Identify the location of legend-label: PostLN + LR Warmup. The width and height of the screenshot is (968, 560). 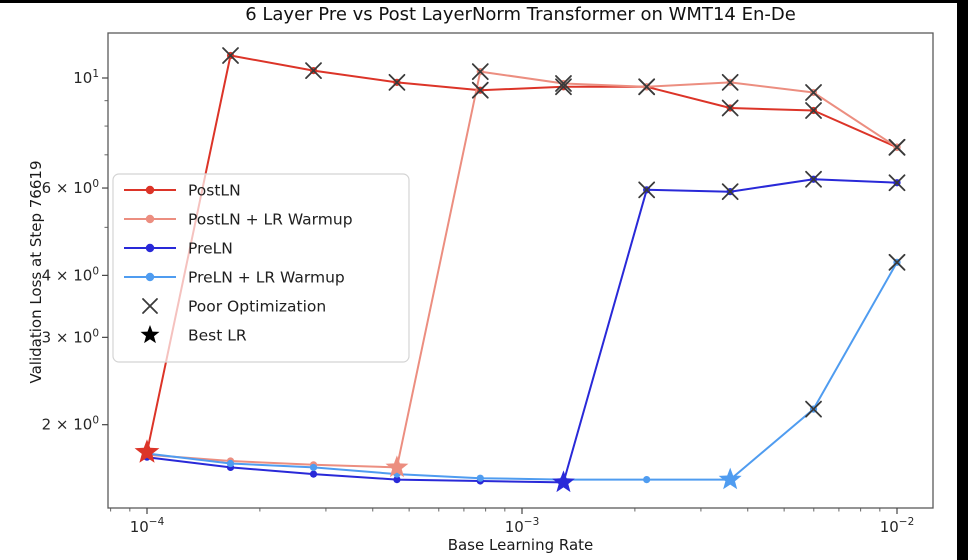
(270, 220).